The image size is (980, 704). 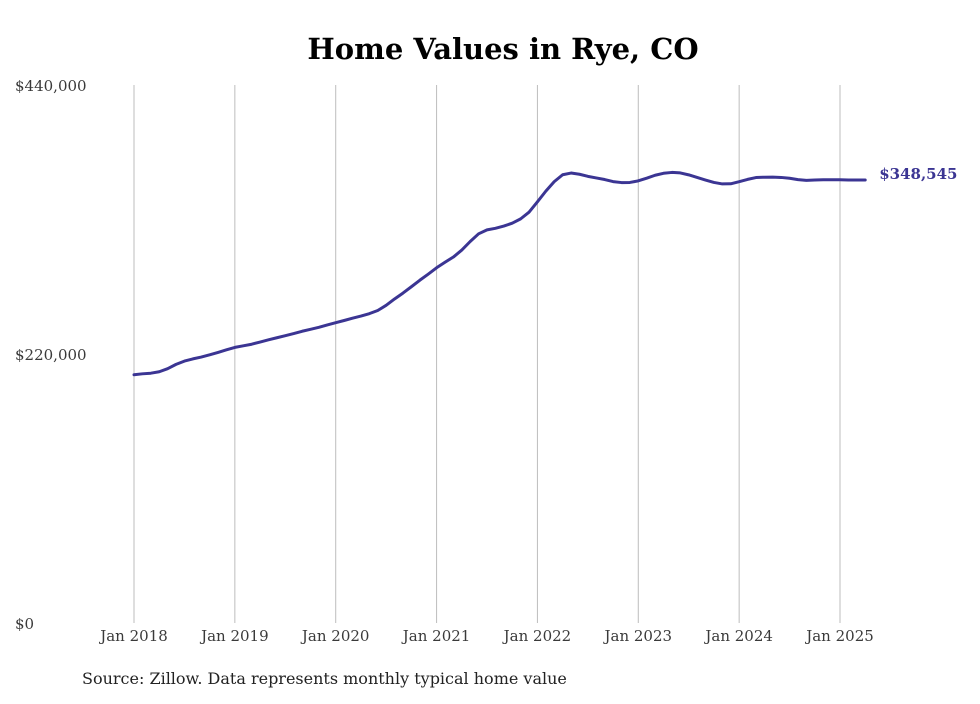 I want to click on x-tick-label: Jan 2023, so click(x=638, y=636).